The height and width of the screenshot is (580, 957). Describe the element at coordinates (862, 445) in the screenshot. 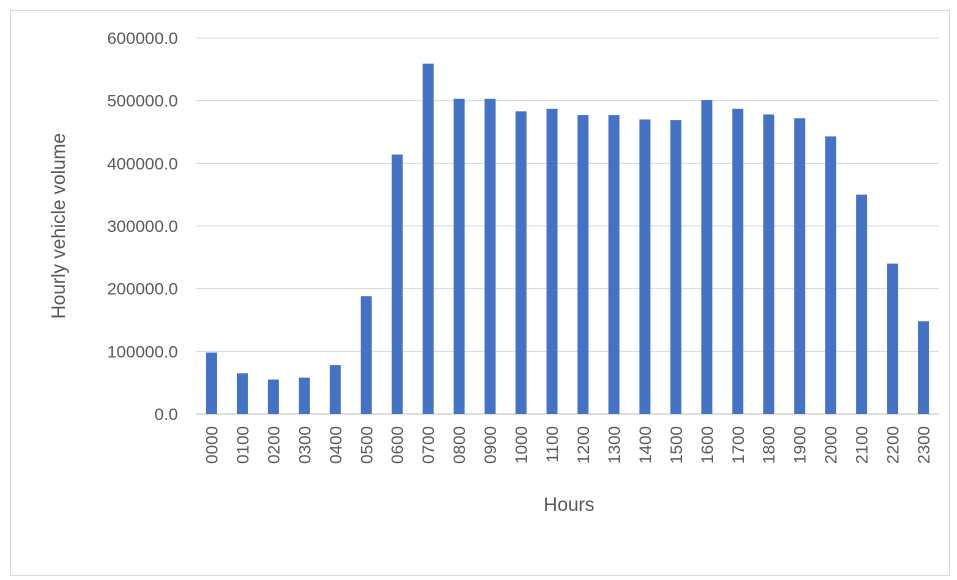

I see `x-tick-label: 2100` at that location.